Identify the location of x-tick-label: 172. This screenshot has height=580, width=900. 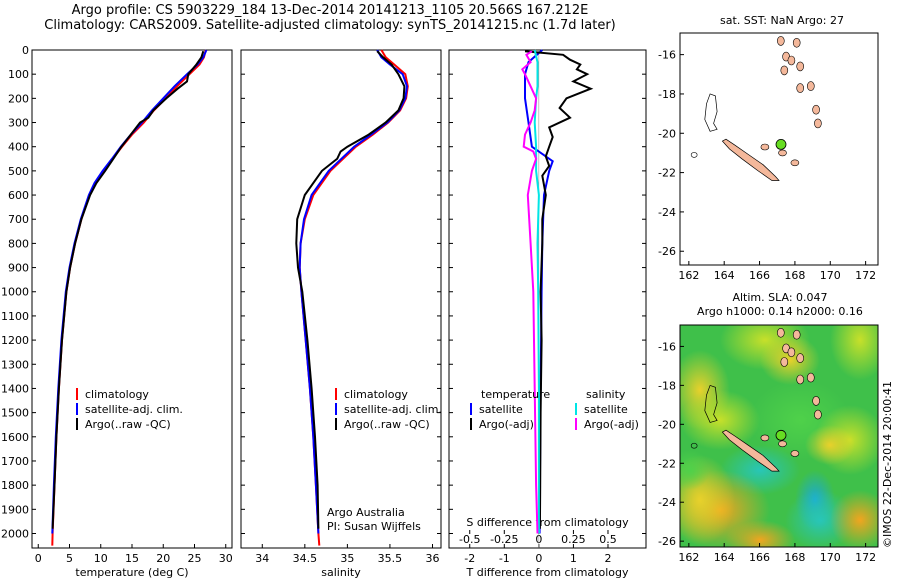
(865, 557).